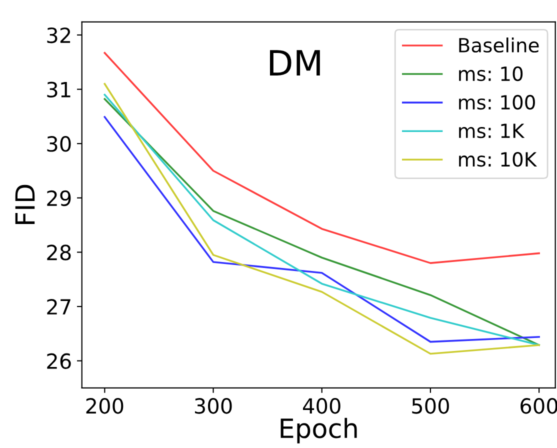 This screenshot has height=448, width=557. Describe the element at coordinates (491, 74) in the screenshot. I see `legend-label: ms: 10` at that location.